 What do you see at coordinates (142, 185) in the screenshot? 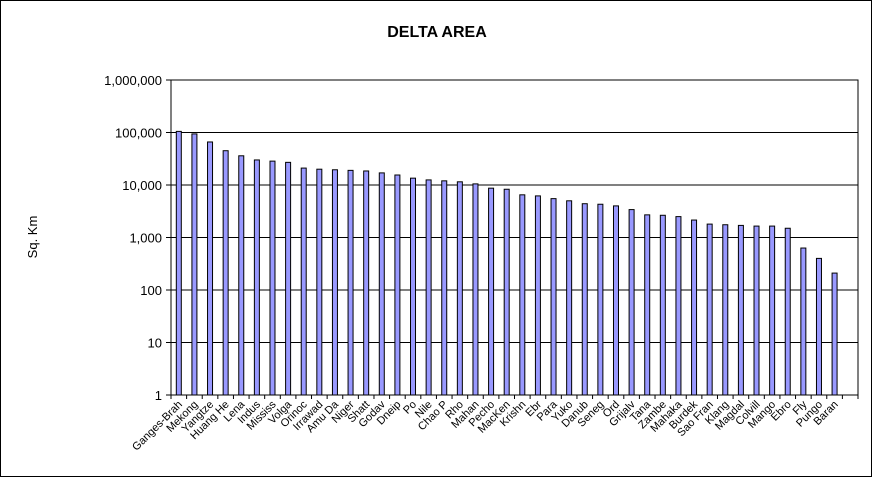
I see `y-tick-label: 10,000` at bounding box center [142, 185].